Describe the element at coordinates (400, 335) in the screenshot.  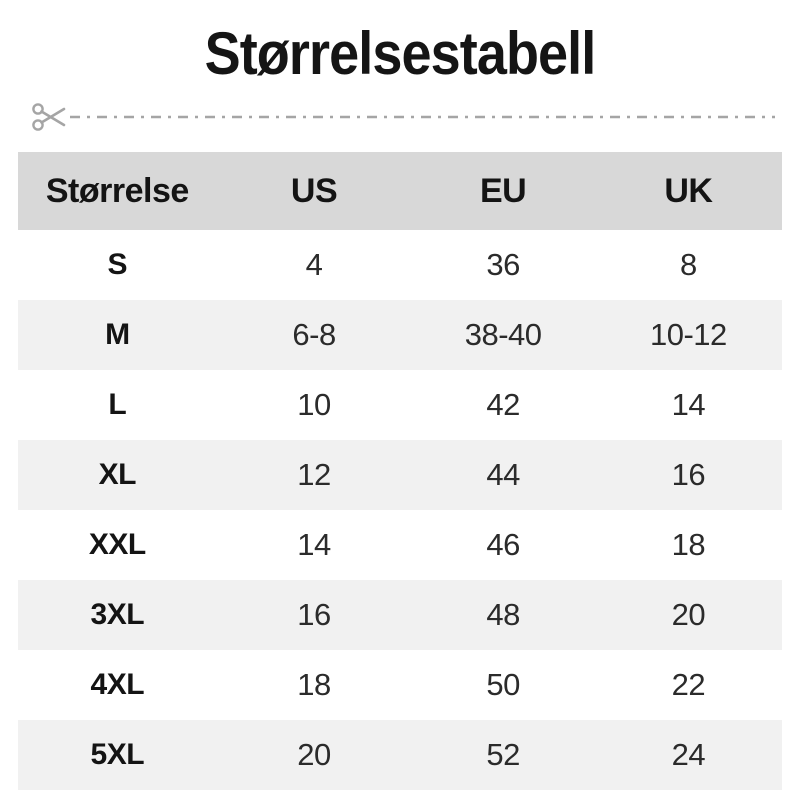
I see `table-row: M 6-8 38-40 10-12` at that location.